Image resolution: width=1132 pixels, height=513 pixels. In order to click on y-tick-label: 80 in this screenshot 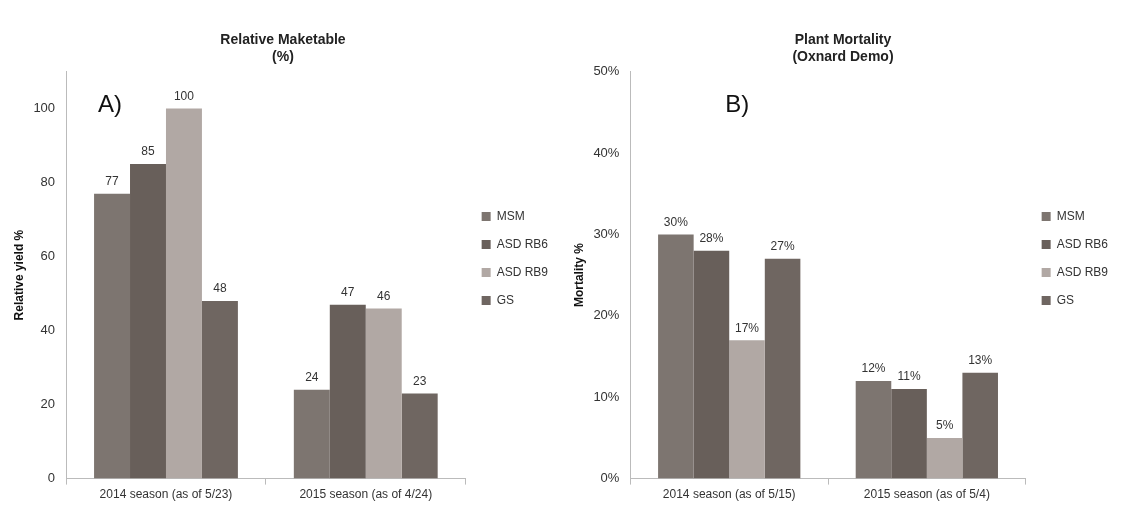, I will do `click(48, 182)`.